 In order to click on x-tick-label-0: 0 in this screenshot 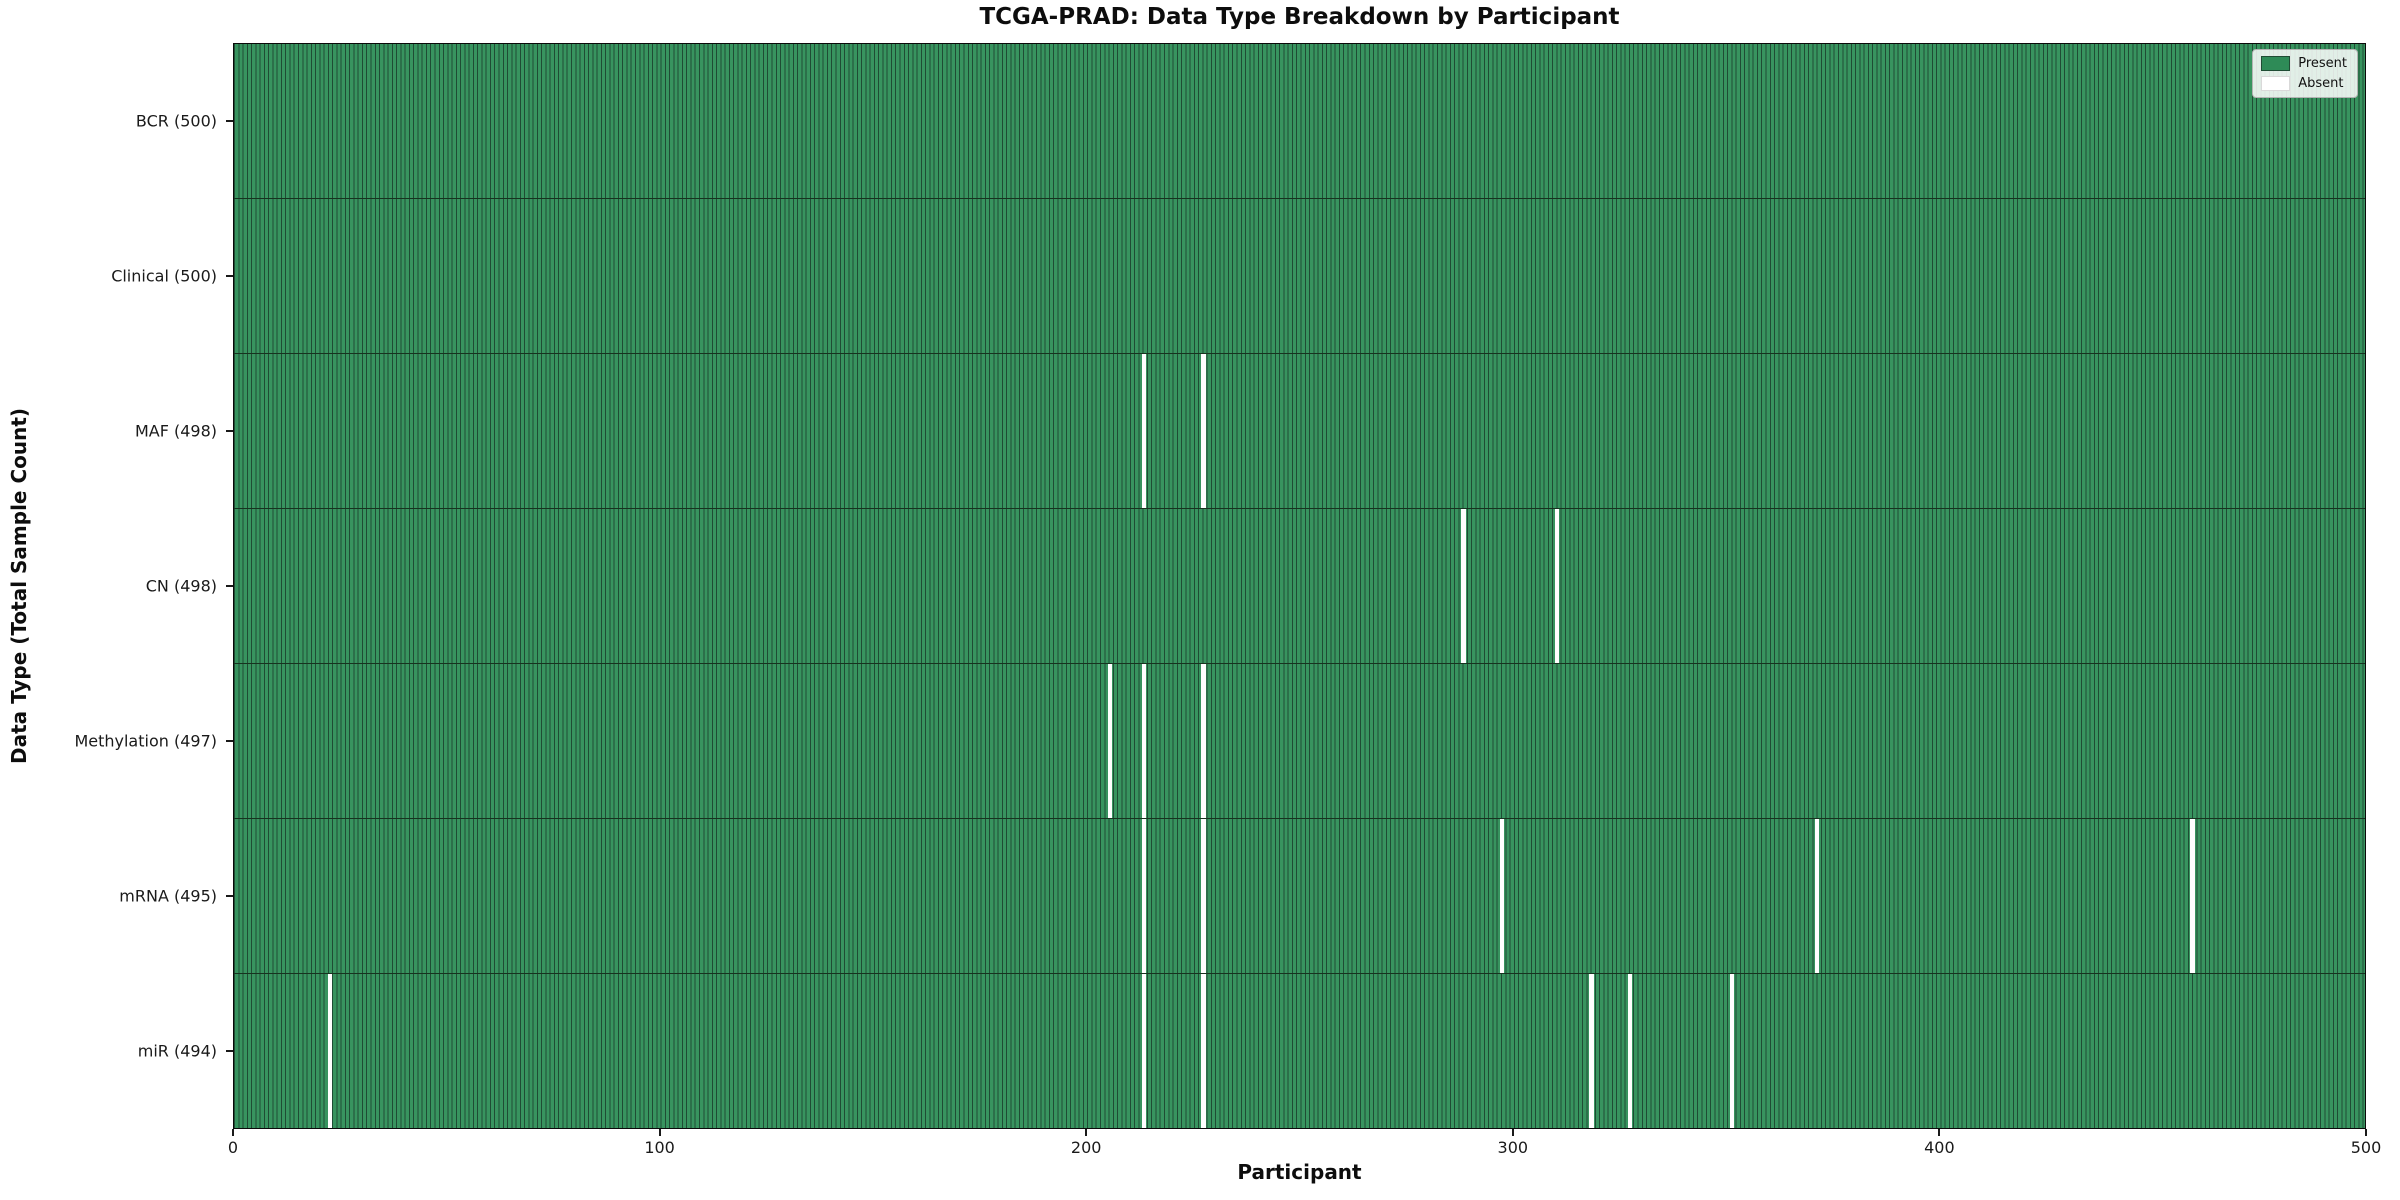, I will do `click(233, 1147)`.